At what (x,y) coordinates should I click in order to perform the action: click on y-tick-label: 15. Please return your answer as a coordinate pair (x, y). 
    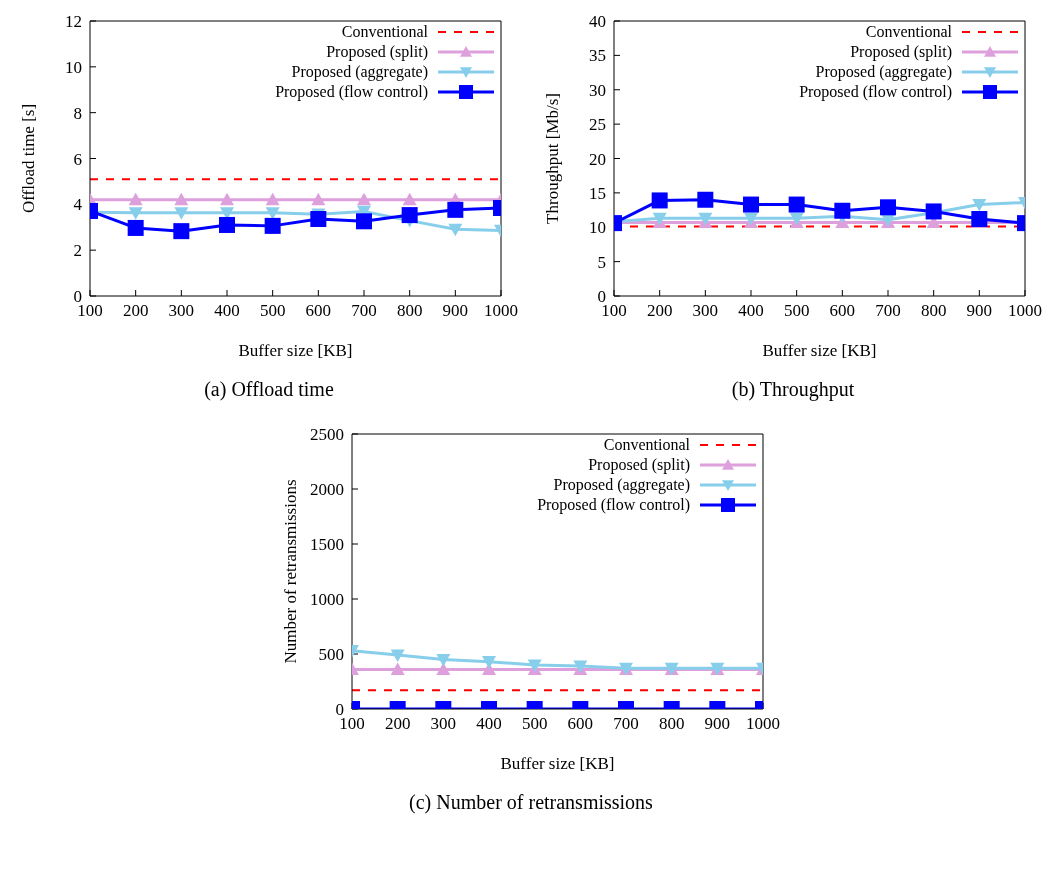
    Looking at the image, I should click on (597, 193).